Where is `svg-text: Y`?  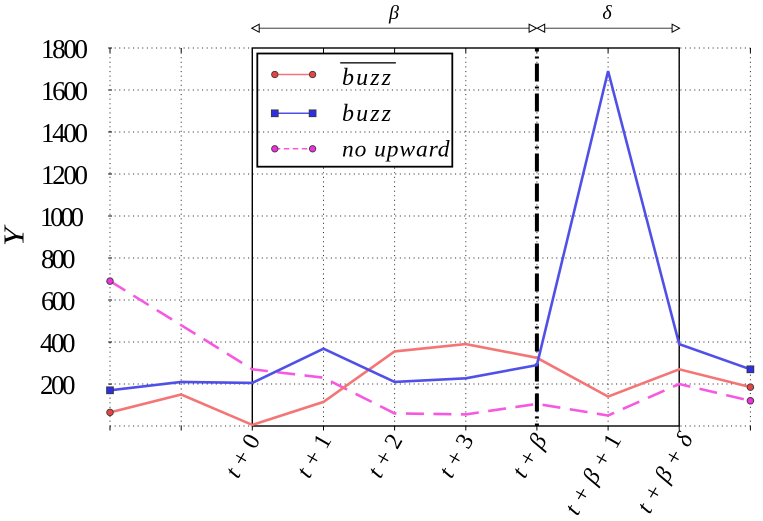
svg-text: Y is located at coordinates (15, 235).